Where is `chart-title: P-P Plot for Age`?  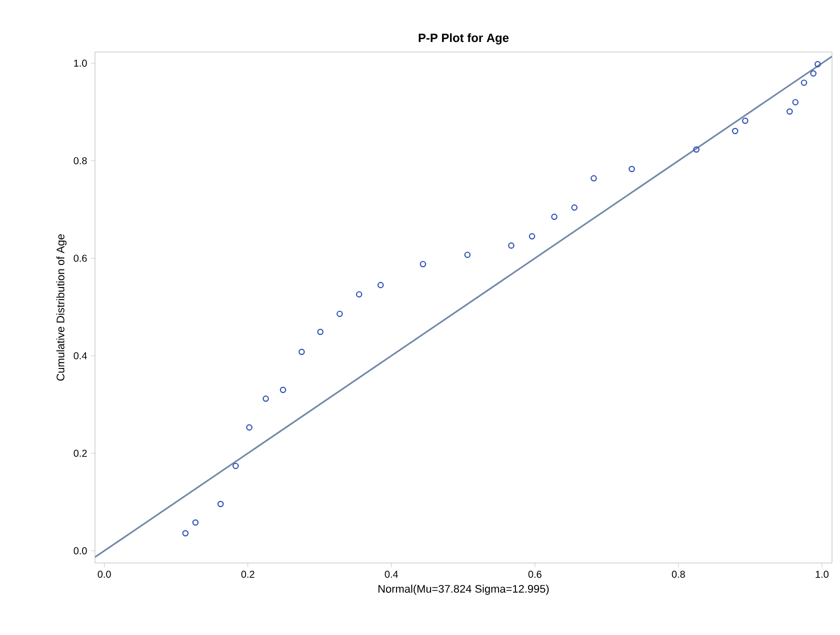 chart-title: P-P Plot for Age is located at coordinates (463, 38).